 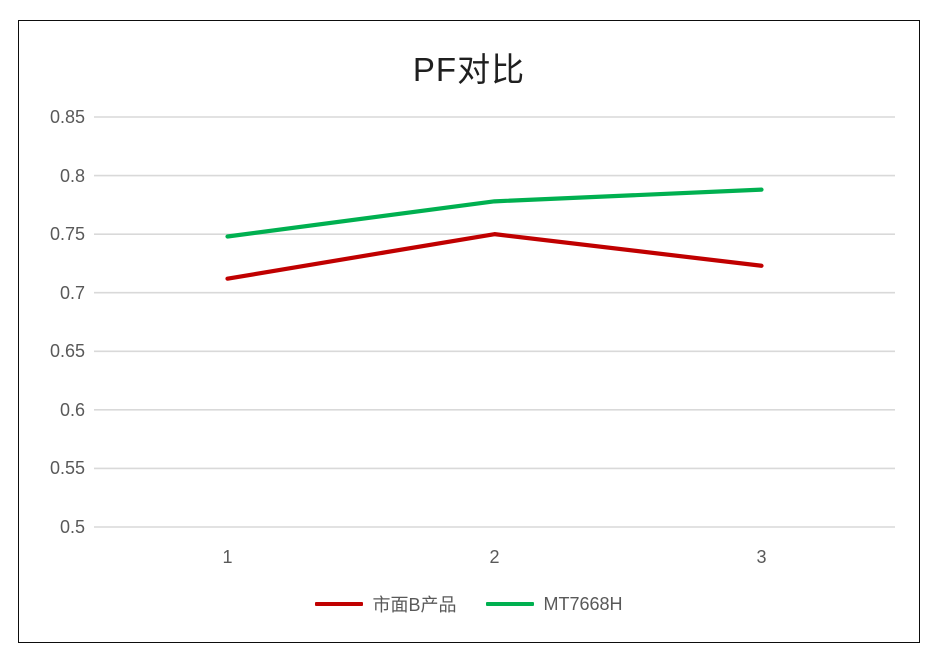 I want to click on x-tick-label: 1, so click(x=227, y=557).